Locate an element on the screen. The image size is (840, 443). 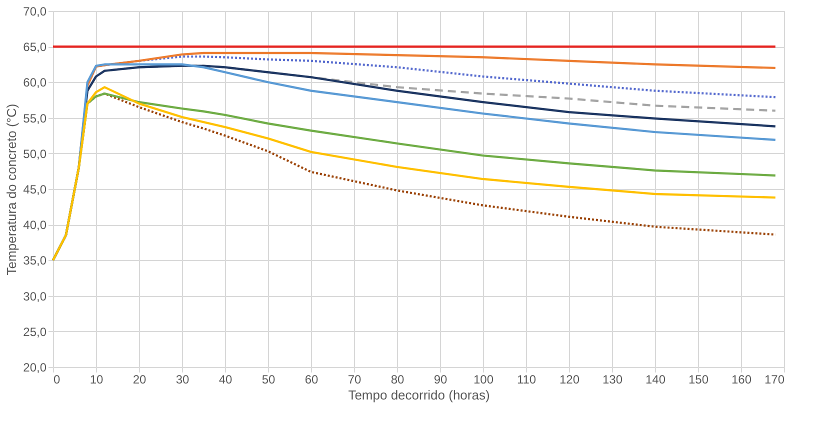
y-tick-label: 40,0 is located at coordinates (35, 225).